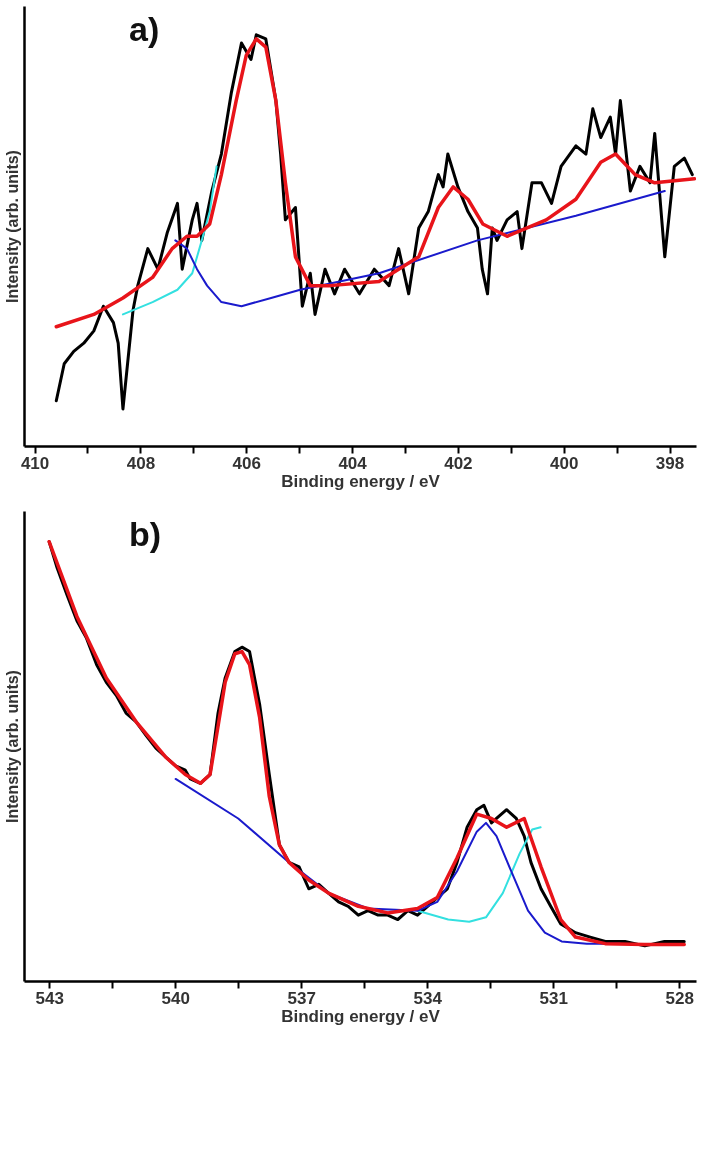 This screenshot has height=1160, width=722. What do you see at coordinates (458, 463) in the screenshot?
I see `x-tick-label: 402` at bounding box center [458, 463].